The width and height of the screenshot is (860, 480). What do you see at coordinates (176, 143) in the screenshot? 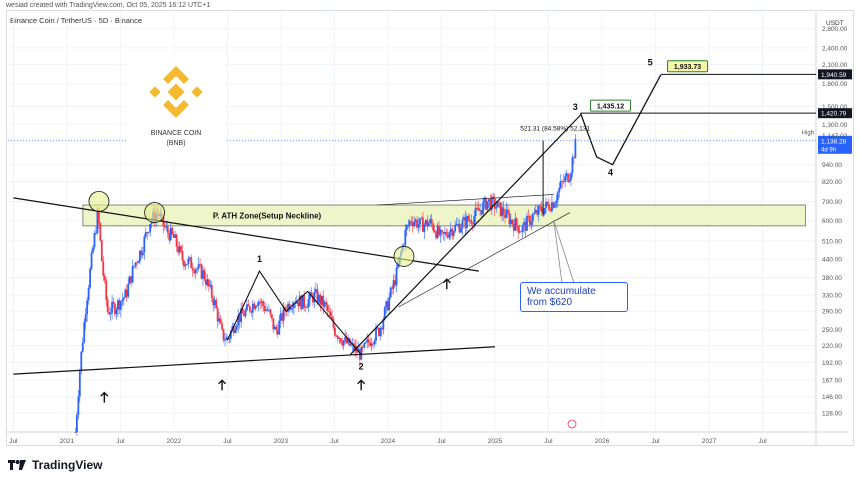
I see `coin-name-line2: (BNB)` at bounding box center [176, 143].